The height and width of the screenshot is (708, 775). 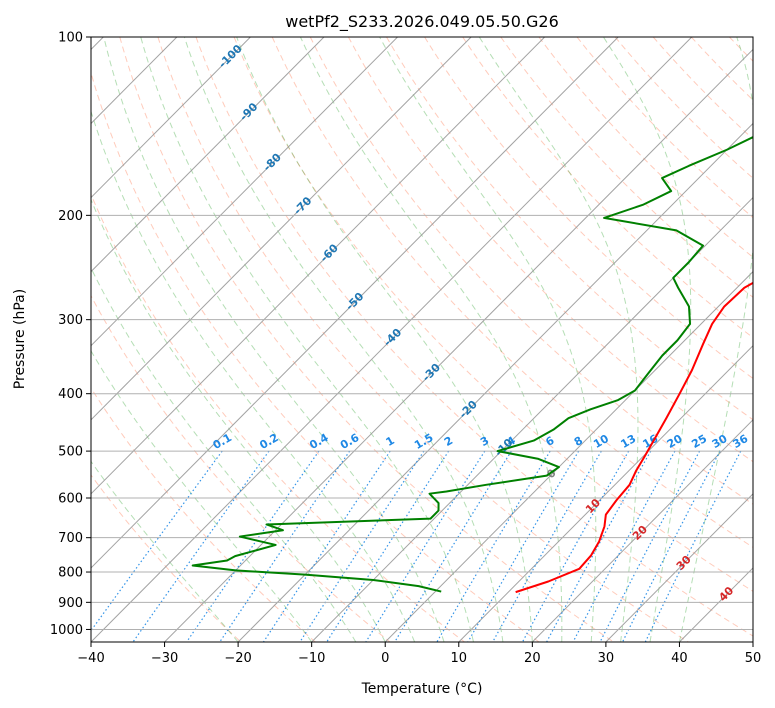 I want to click on y-tick-label: 800, so click(x=70, y=573).